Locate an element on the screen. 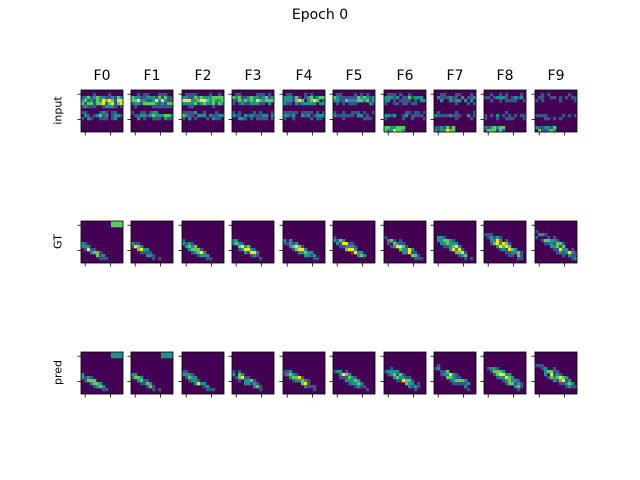  panel-pred-f9 is located at coordinates (554, 374).